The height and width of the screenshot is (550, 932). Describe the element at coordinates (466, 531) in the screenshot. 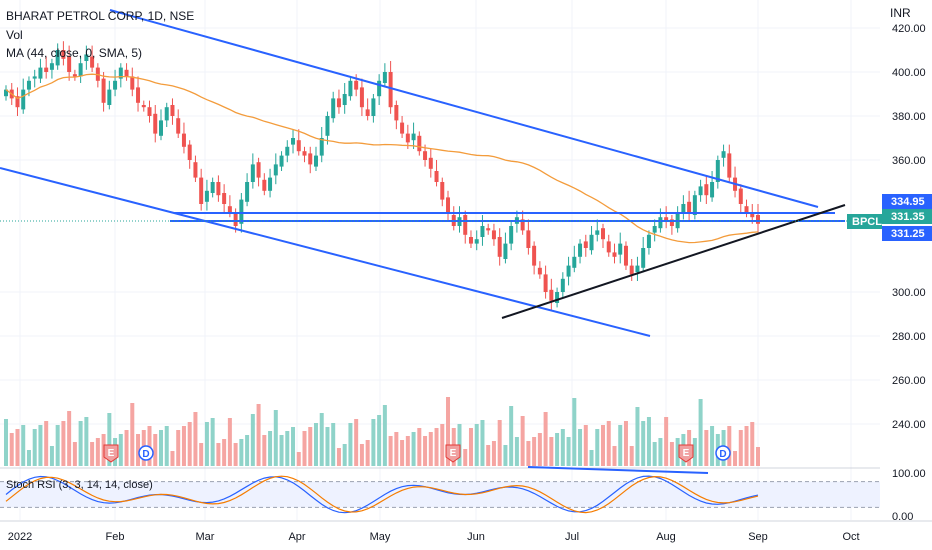

I see `time-axis: 2022 Feb Mar Apr May Jun Jul Aug Sep Oct` at that location.